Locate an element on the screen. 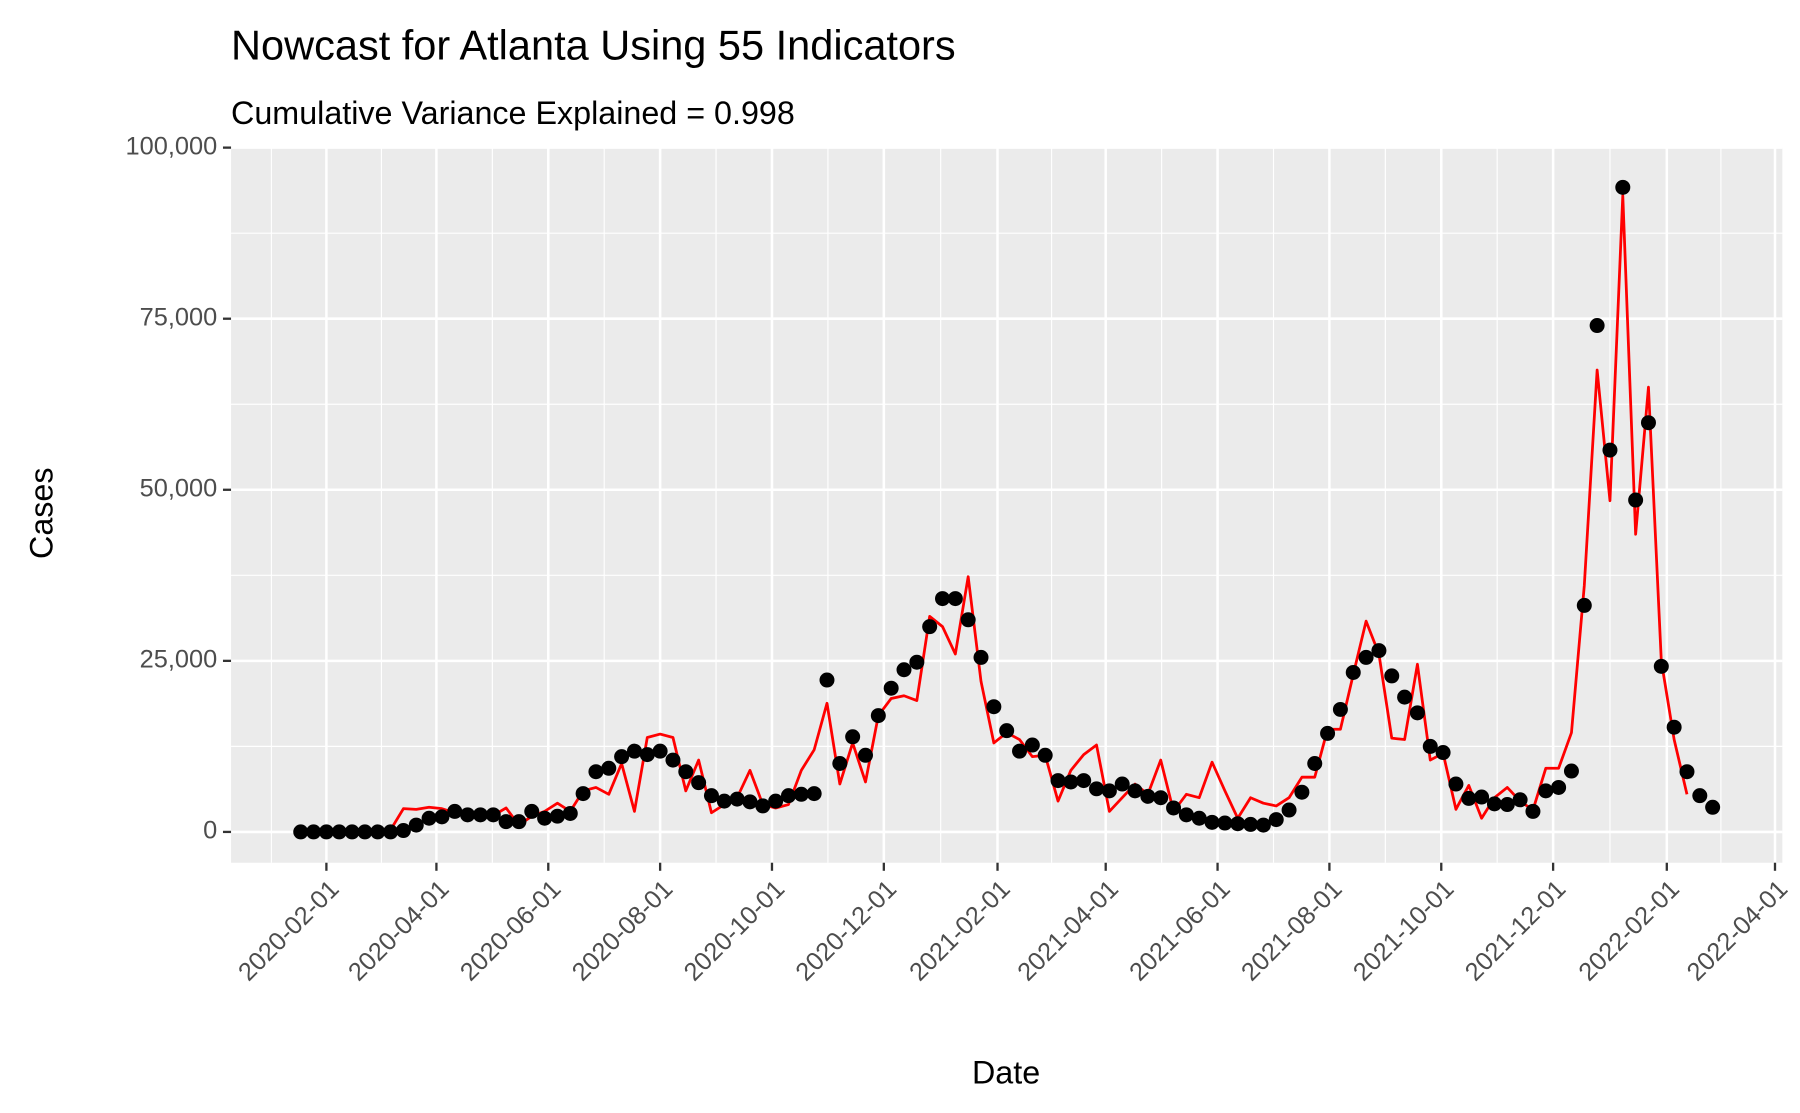 The height and width of the screenshot is (1113, 1800). x-tick-label: 2020-06-01 is located at coordinates (511, 931).